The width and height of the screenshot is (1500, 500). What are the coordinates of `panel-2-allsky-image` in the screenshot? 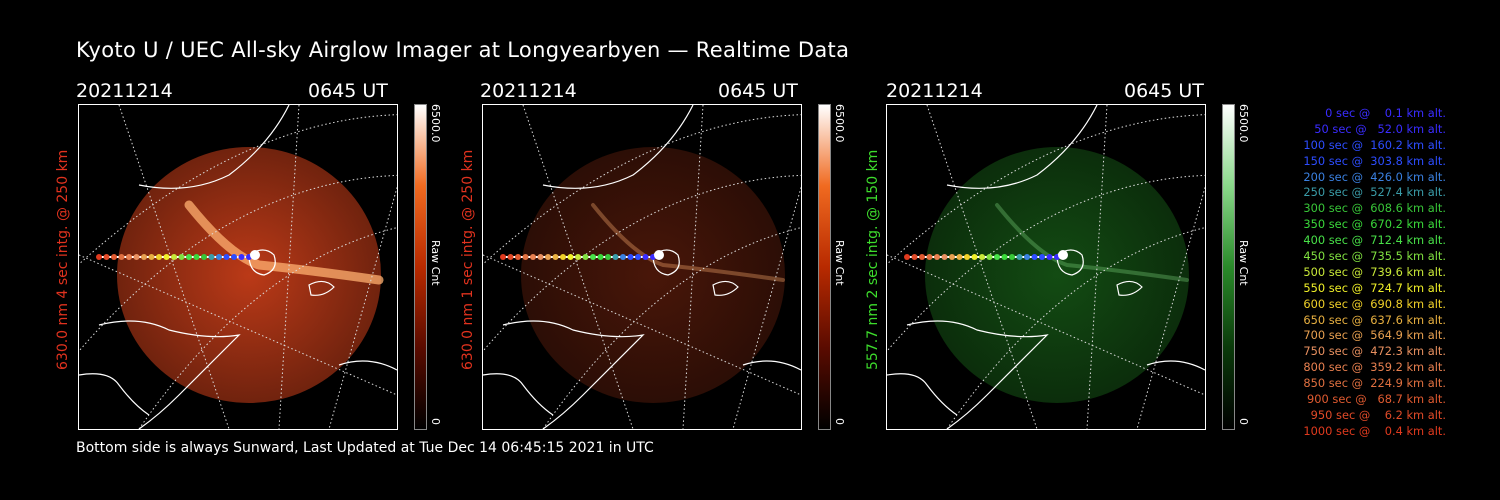 It's located at (642, 267).